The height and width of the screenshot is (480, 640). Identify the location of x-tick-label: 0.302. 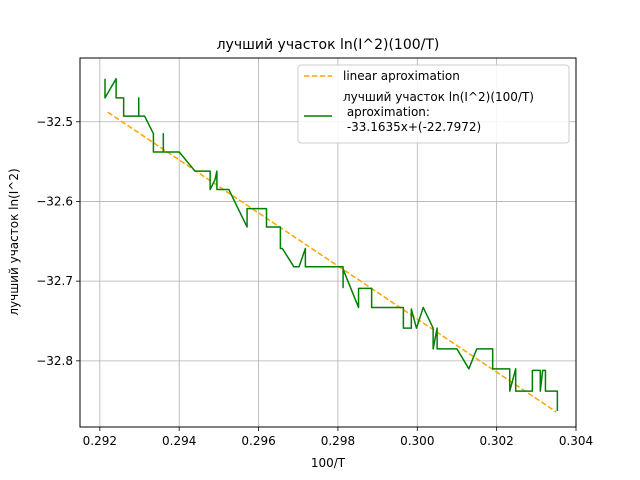
(496, 441).